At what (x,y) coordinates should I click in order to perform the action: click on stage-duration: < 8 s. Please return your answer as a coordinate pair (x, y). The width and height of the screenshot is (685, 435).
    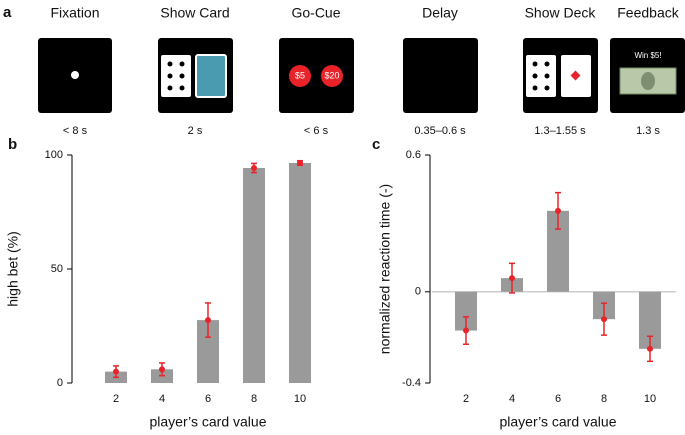
    Looking at the image, I should click on (75, 131).